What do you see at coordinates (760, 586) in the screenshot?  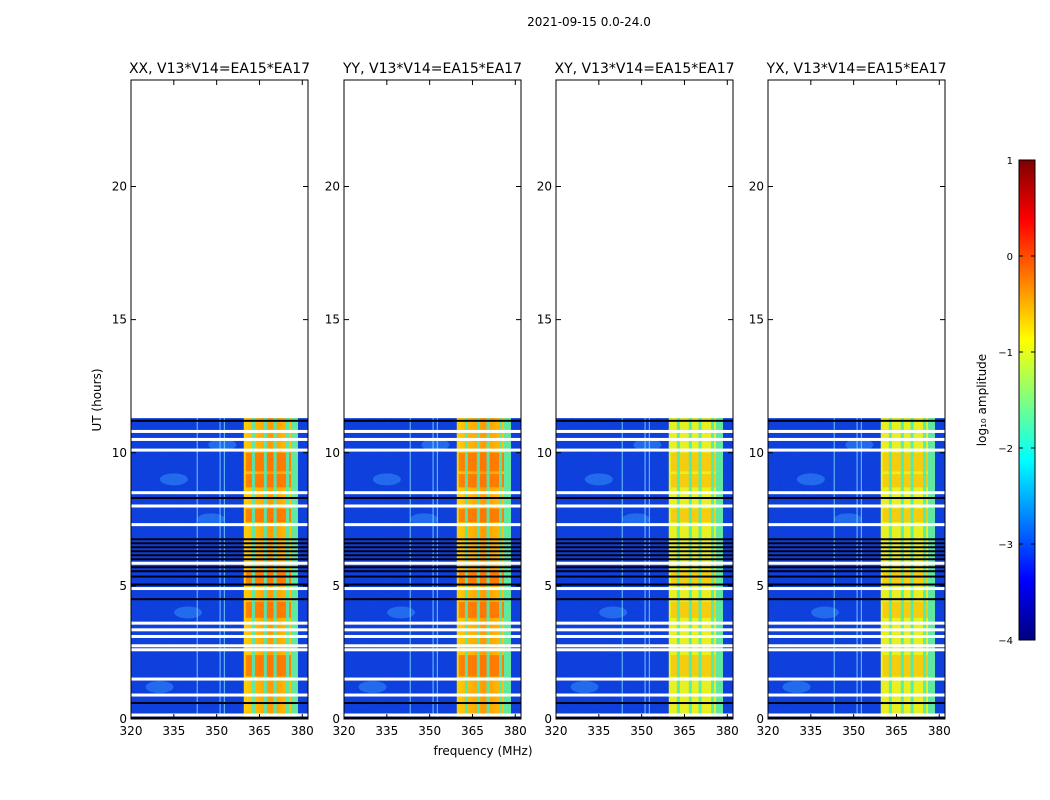 I see `y-tick-label: 5` at bounding box center [760, 586].